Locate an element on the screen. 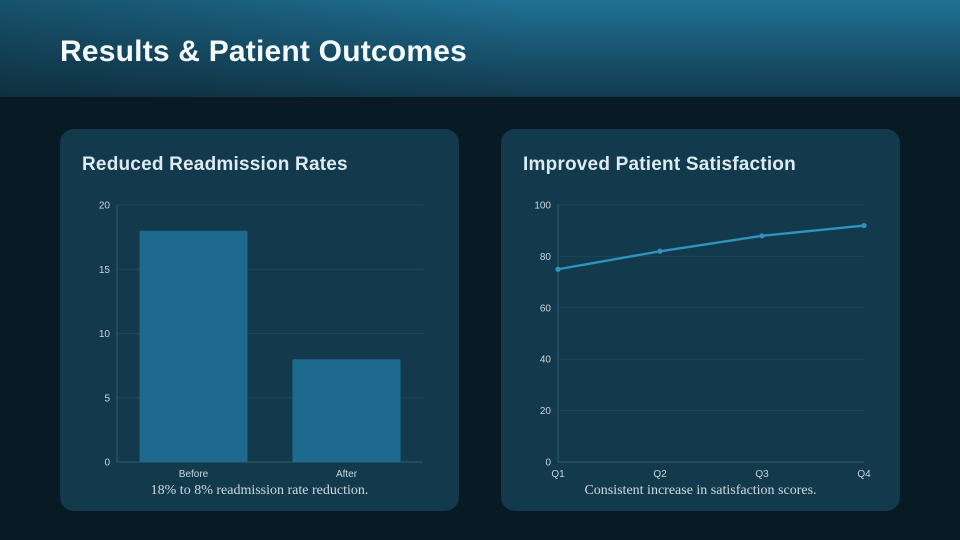 This screenshot has height=540, width=960. svg-text: Q2 is located at coordinates (660, 474).